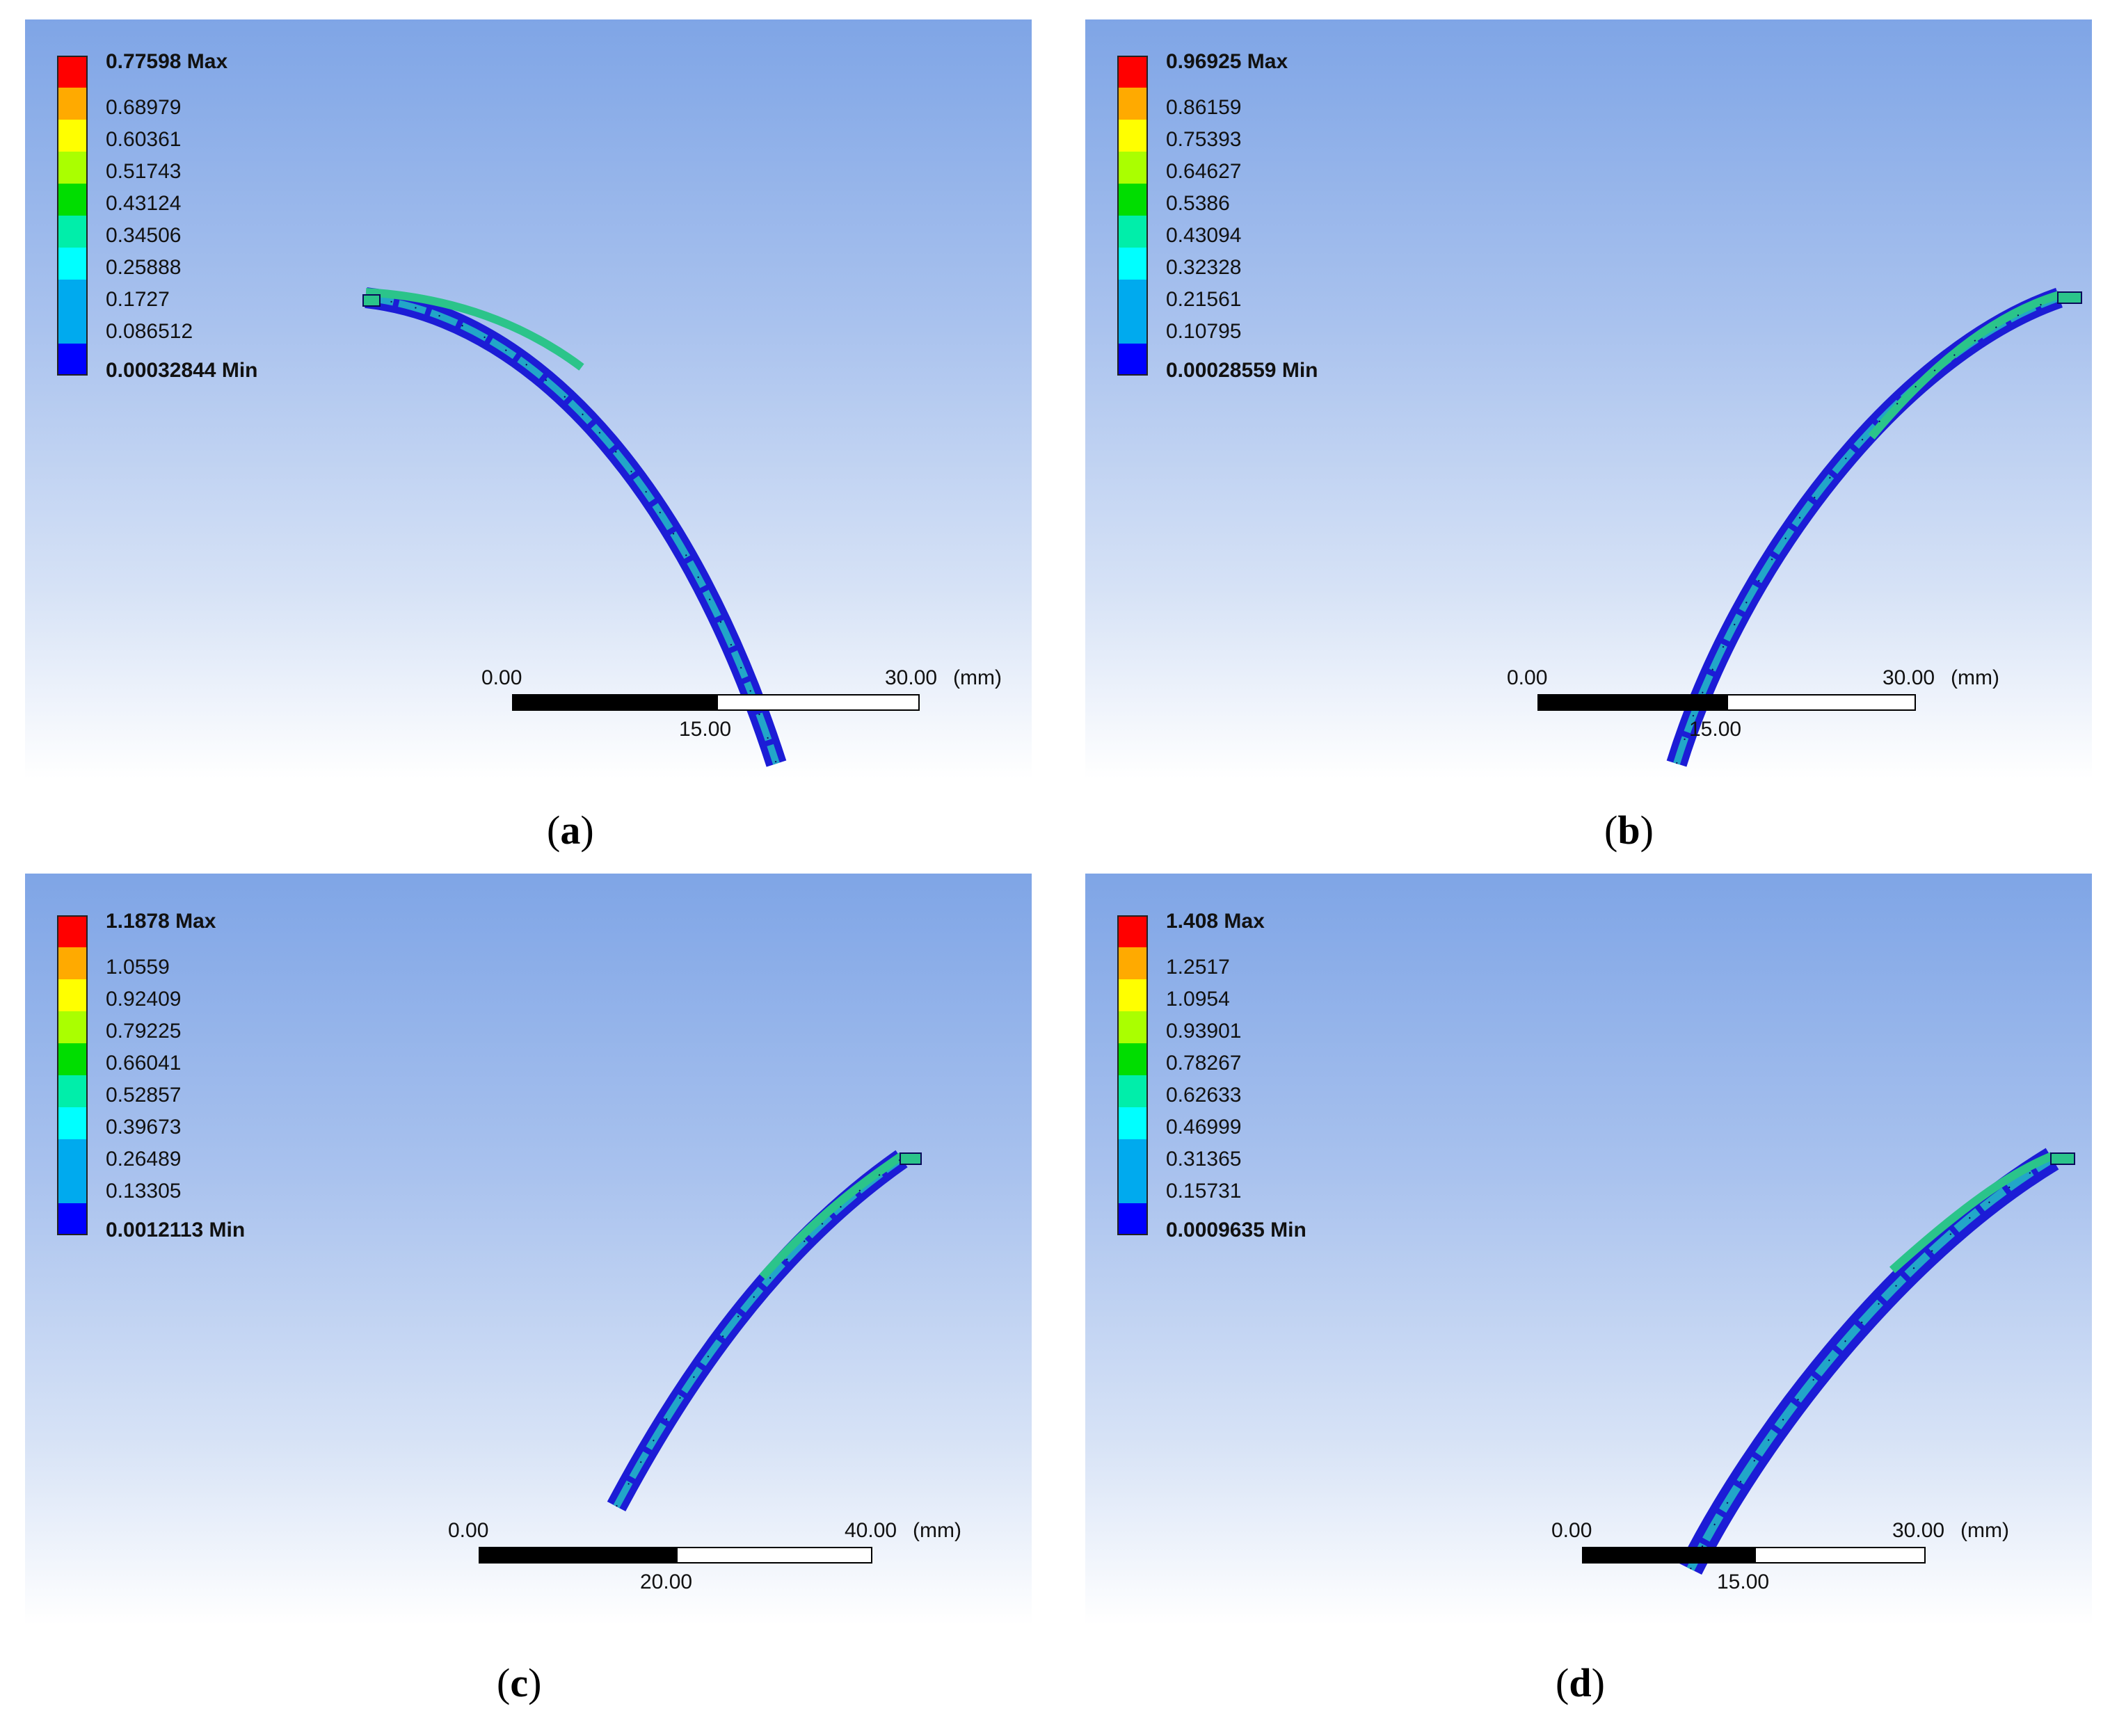 This screenshot has width=2110, height=1736. What do you see at coordinates (176, 1230) in the screenshot?
I see `legend-min-label: 0.0012113 Min` at bounding box center [176, 1230].